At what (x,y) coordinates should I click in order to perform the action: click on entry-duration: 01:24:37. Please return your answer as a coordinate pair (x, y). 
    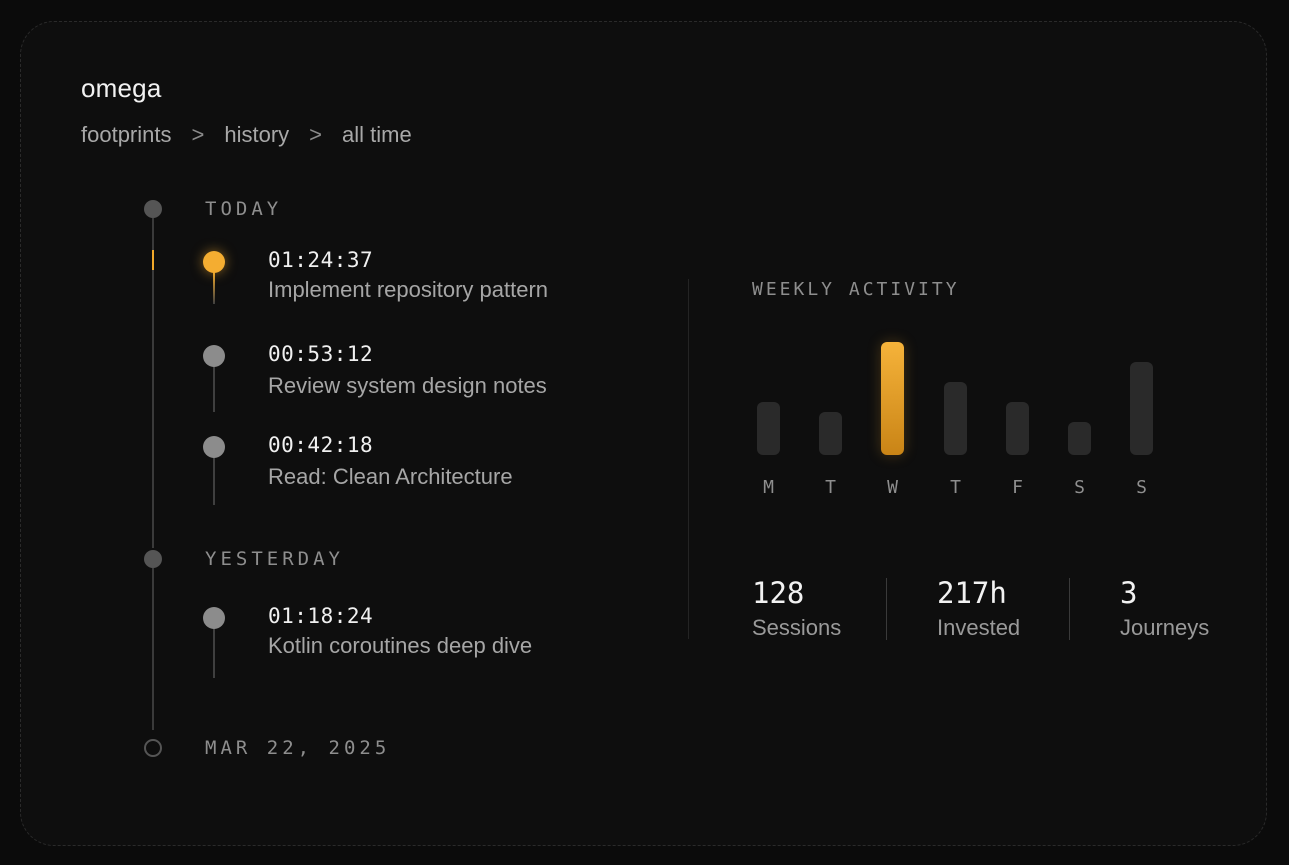
    Looking at the image, I should click on (321, 260).